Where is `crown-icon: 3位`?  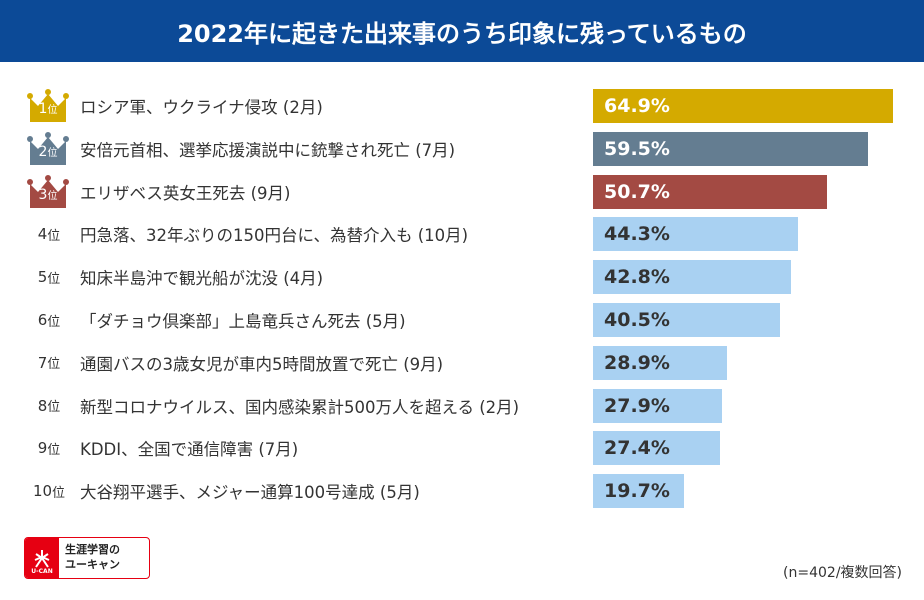
crown-icon: 3位 is located at coordinates (48, 194).